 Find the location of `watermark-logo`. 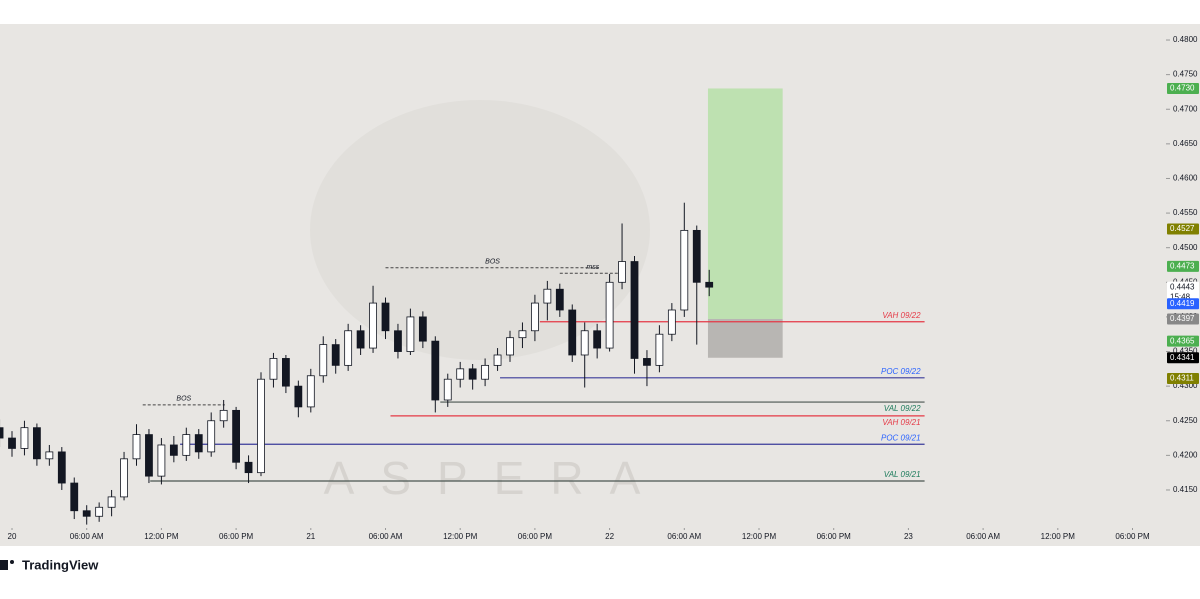

watermark-logo is located at coordinates (480, 230).